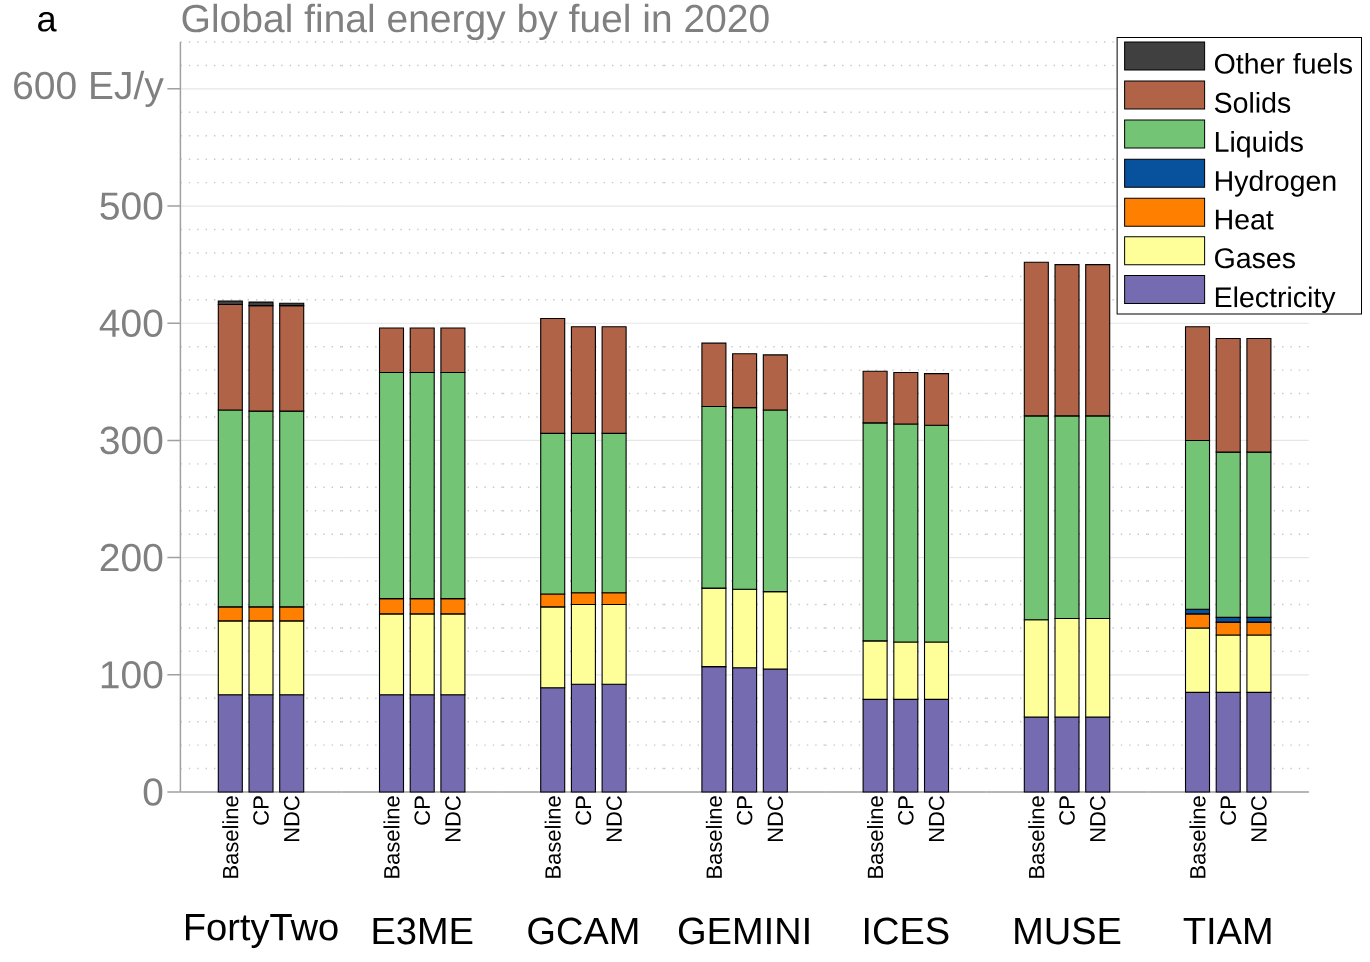 The image size is (1370, 962). I want to click on x-axis-title: FortyTwo, so click(262, 931).